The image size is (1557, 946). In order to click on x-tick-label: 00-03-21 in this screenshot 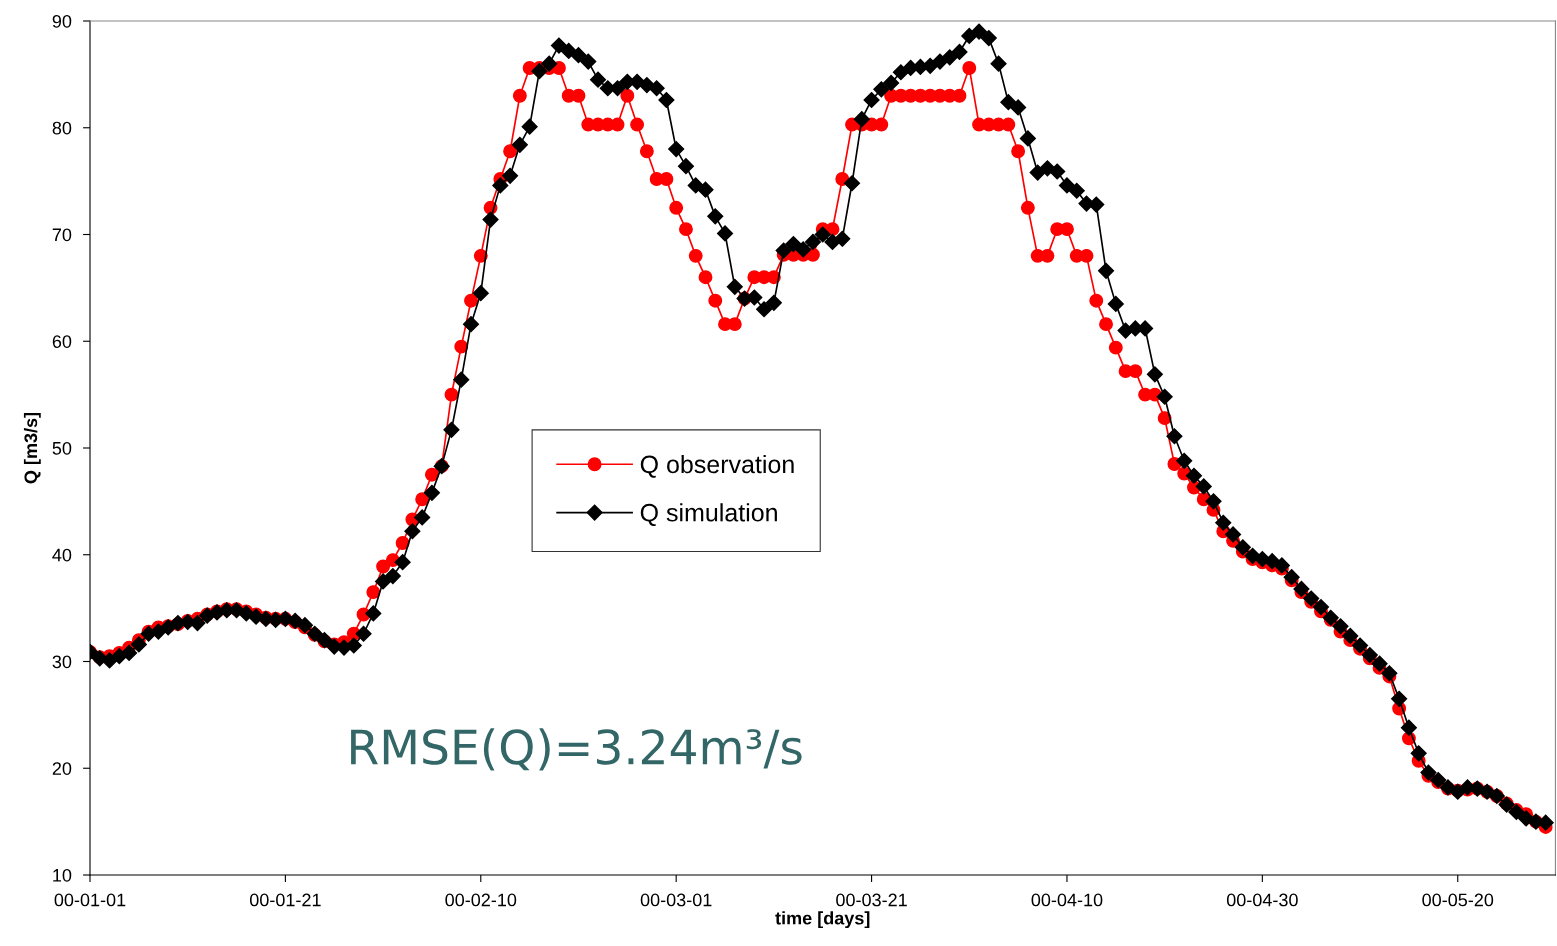, I will do `click(871, 900)`.